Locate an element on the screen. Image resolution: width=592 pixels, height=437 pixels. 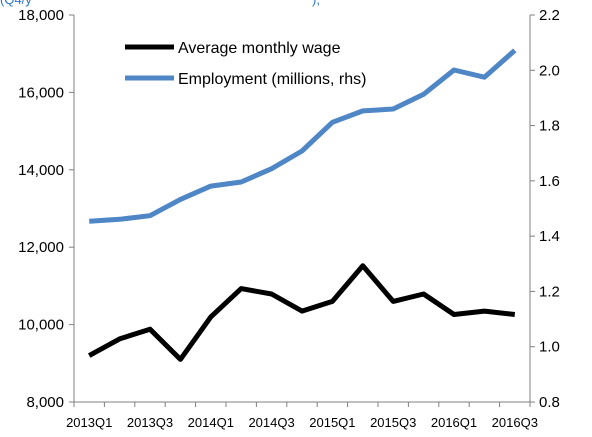
x-tick-label: 2014Q1 is located at coordinates (211, 422).